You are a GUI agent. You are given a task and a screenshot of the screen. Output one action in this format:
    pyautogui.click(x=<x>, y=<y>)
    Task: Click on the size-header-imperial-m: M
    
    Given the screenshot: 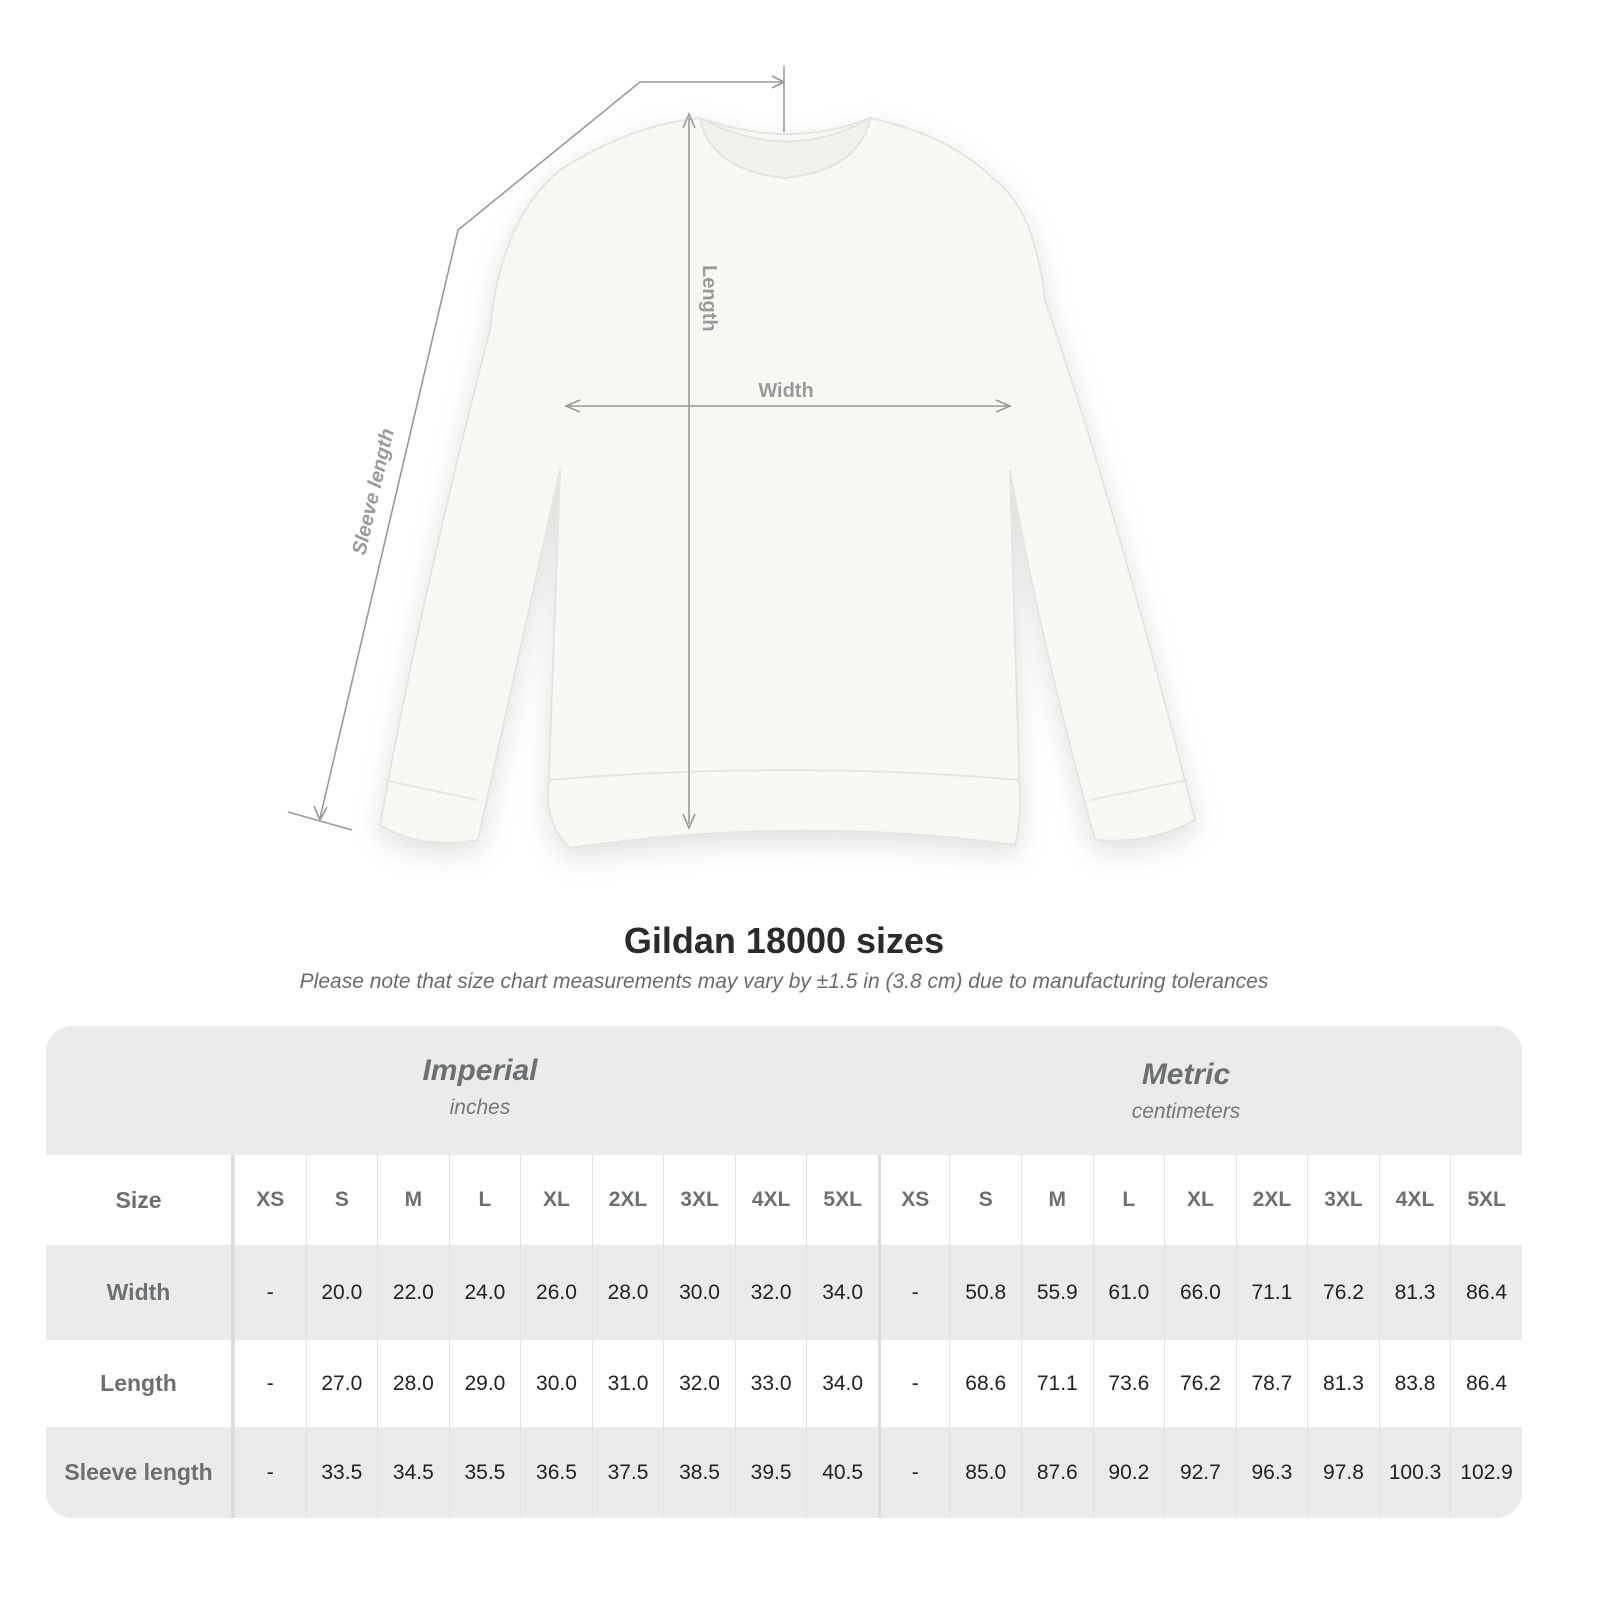 What is the action you would take?
    pyautogui.click(x=413, y=1200)
    